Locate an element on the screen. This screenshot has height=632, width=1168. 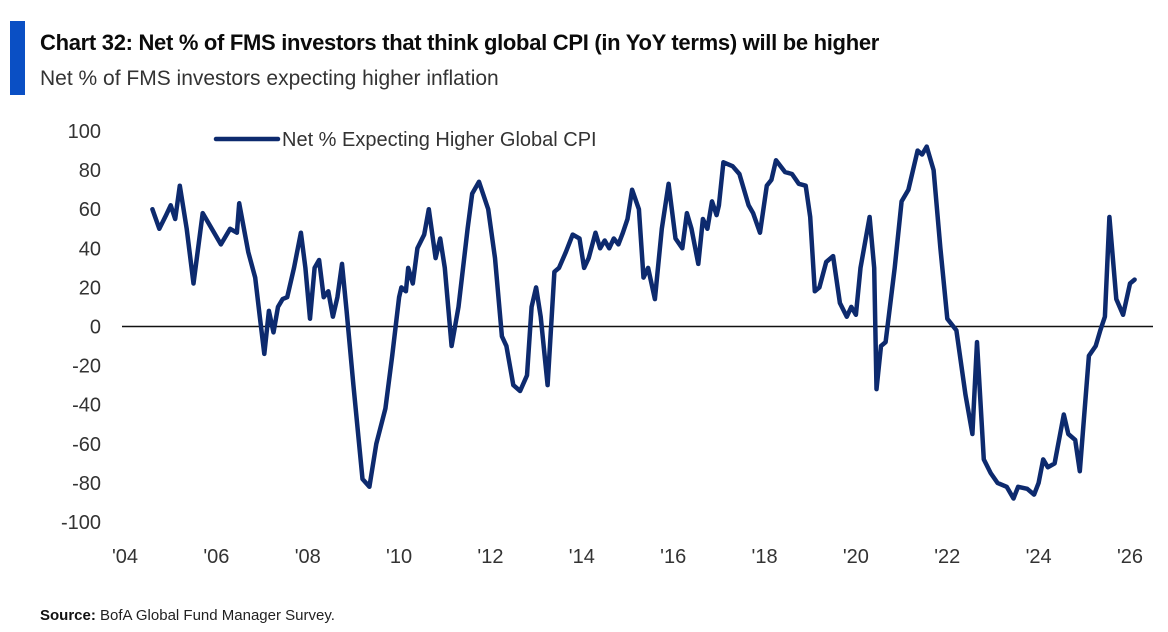
y-tick-label: 20 is located at coordinates (90, 288).